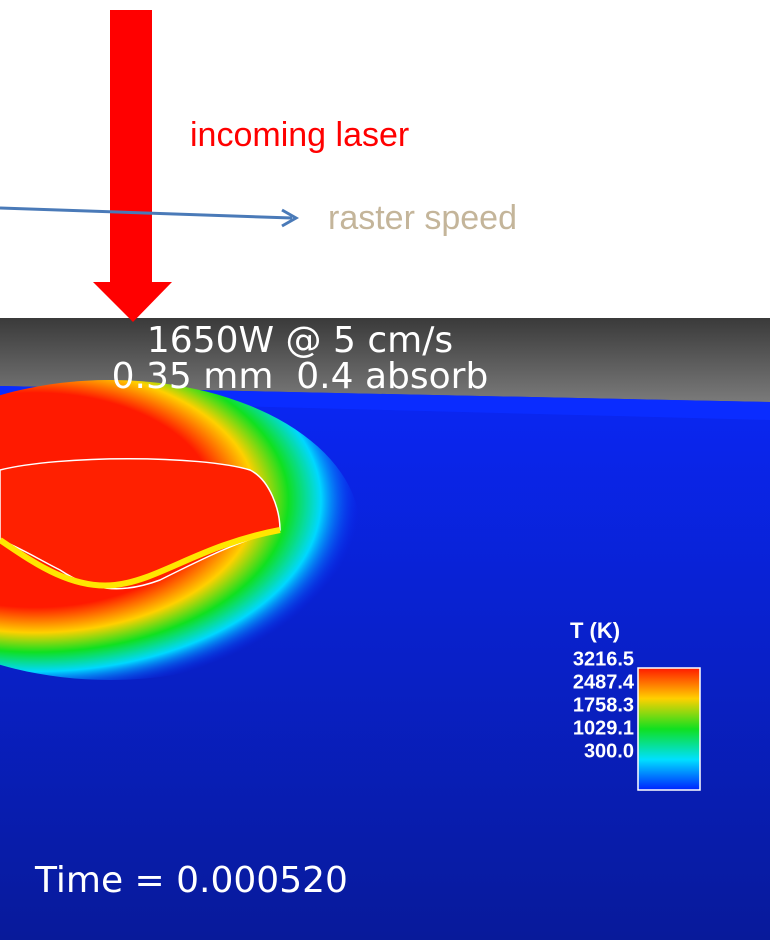  Describe the element at coordinates (191, 880) in the screenshot. I see `time-label: Time = 0.000520` at that location.